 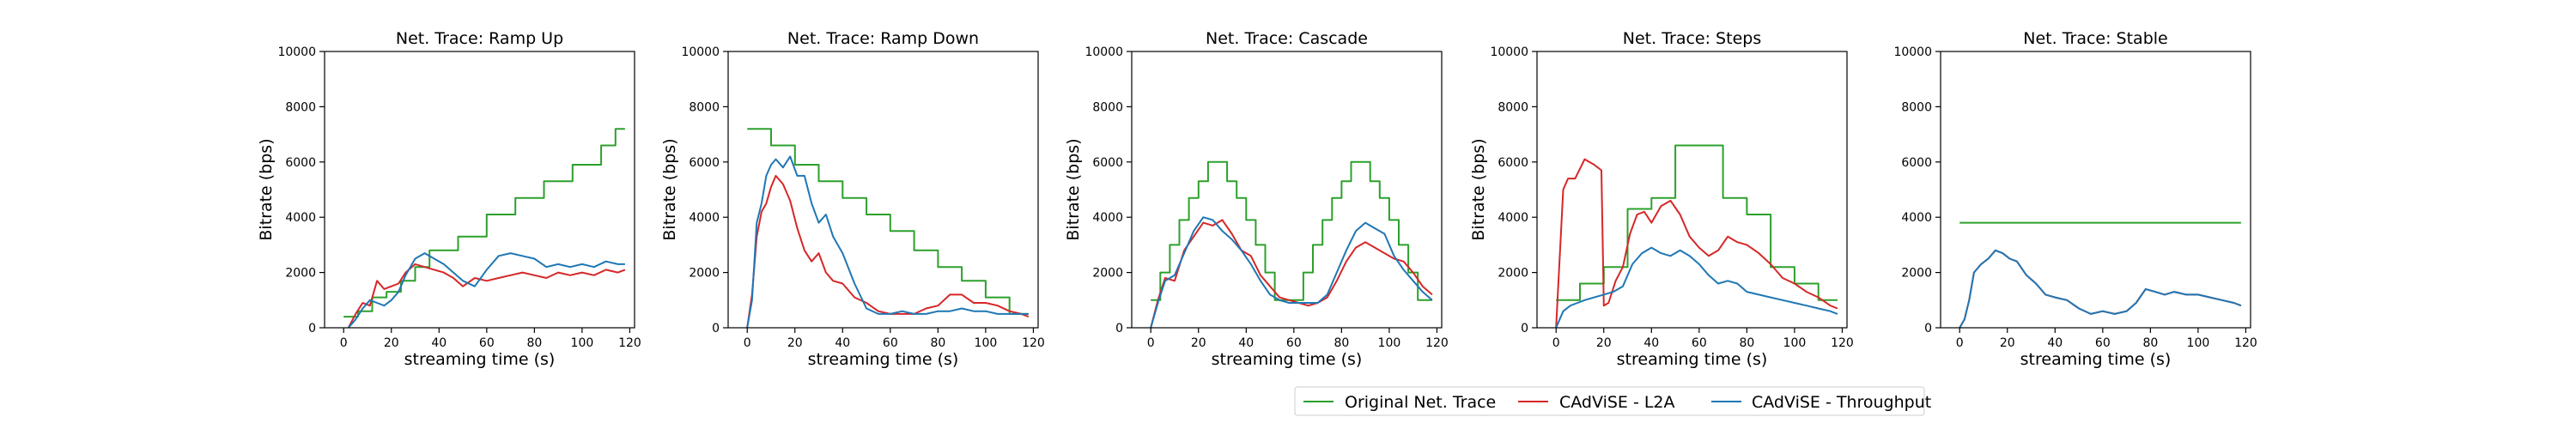 What do you see at coordinates (1617, 402) in the screenshot?
I see `legend-label: CAdViSE - L2A` at bounding box center [1617, 402].